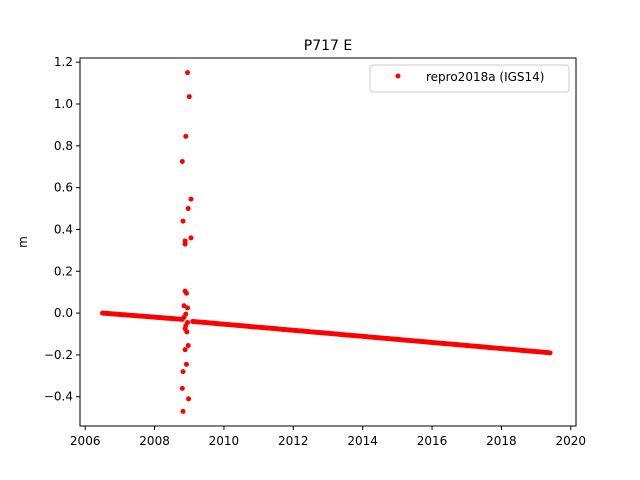  Describe the element at coordinates (328, 437) in the screenshot. I see `x-axis: 2006 2008 2010 2012 2014 2016 2018 2020` at that location.